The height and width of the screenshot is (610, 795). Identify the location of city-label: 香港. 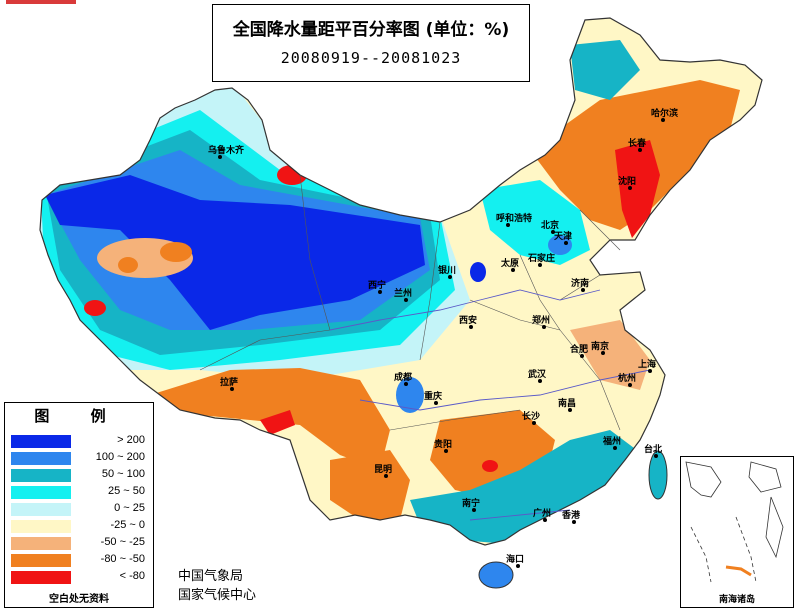
(571, 515).